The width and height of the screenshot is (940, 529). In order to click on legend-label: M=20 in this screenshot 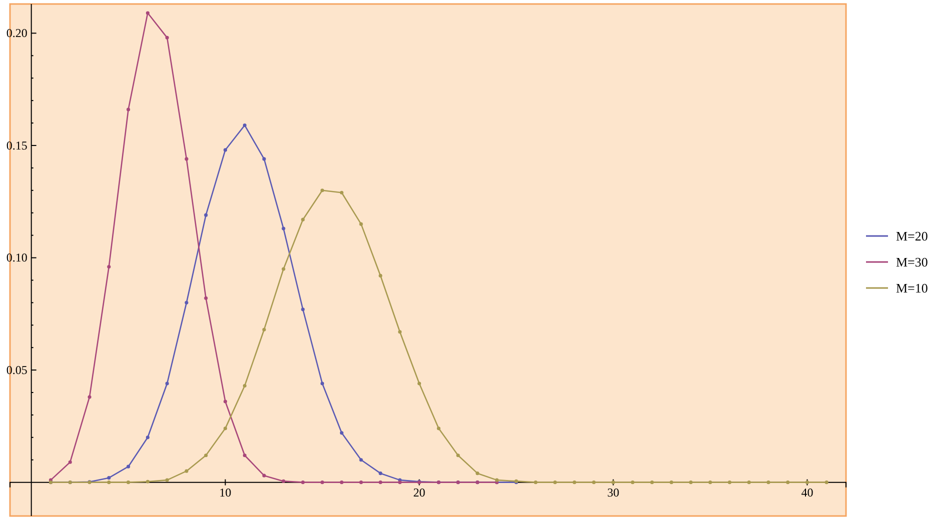, I will do `click(912, 236)`.